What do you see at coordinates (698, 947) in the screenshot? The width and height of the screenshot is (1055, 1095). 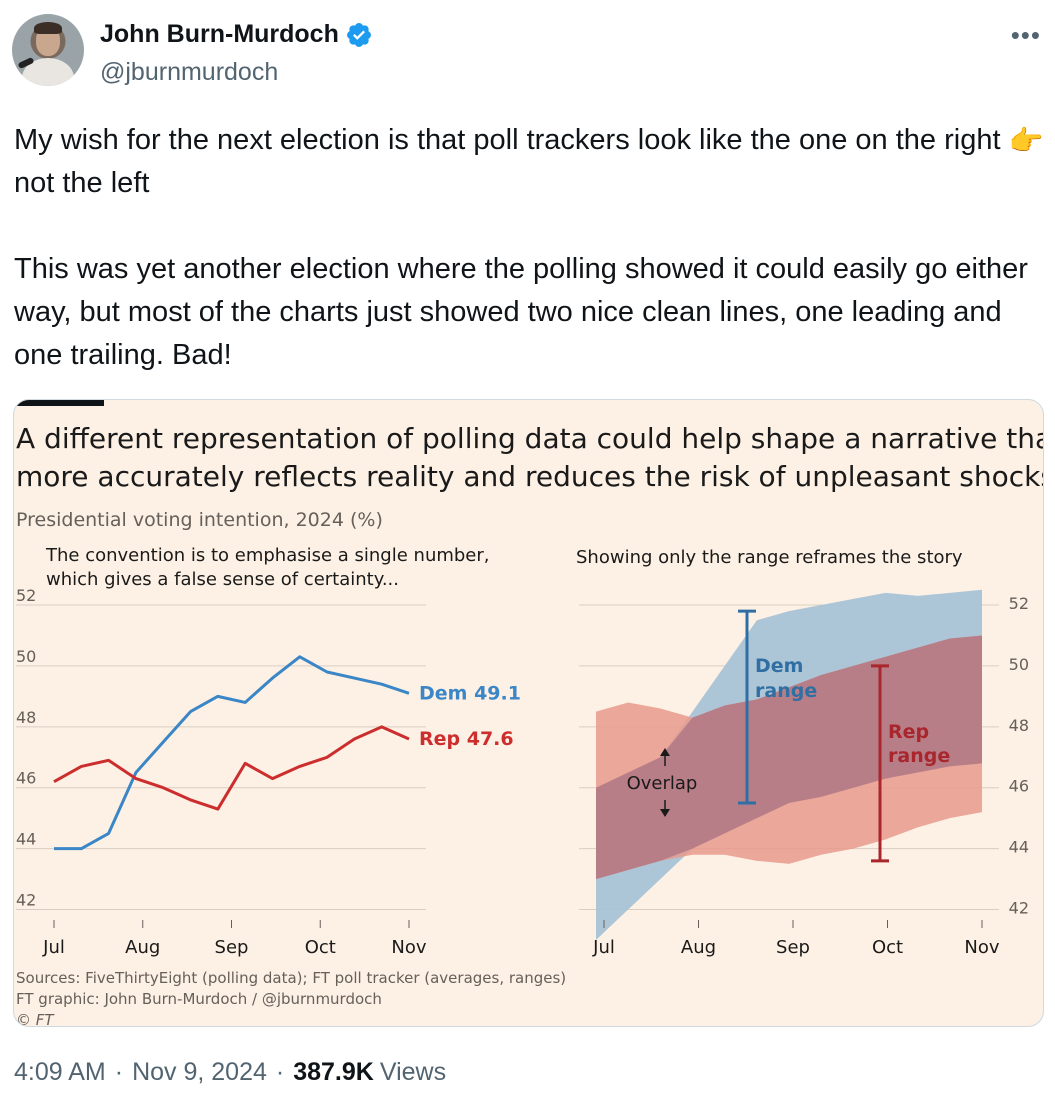 I see `right-x-tick-label: Aug` at bounding box center [698, 947].